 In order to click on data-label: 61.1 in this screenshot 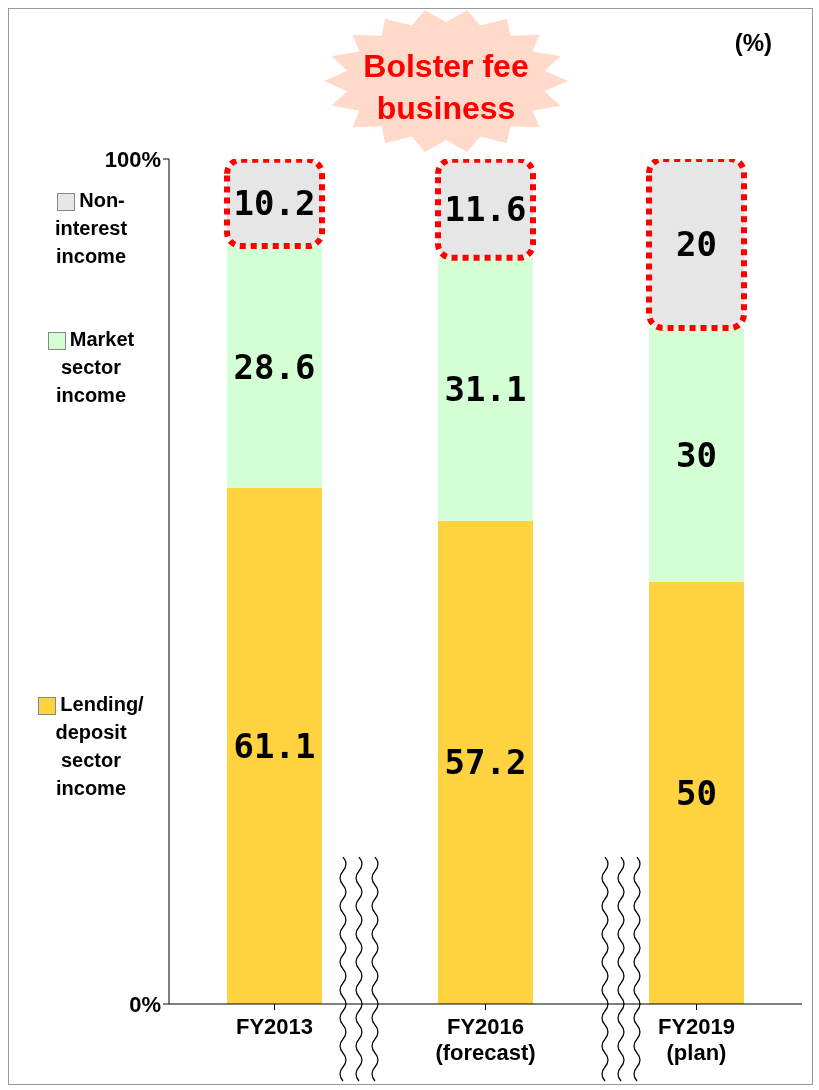, I will do `click(274, 745)`.